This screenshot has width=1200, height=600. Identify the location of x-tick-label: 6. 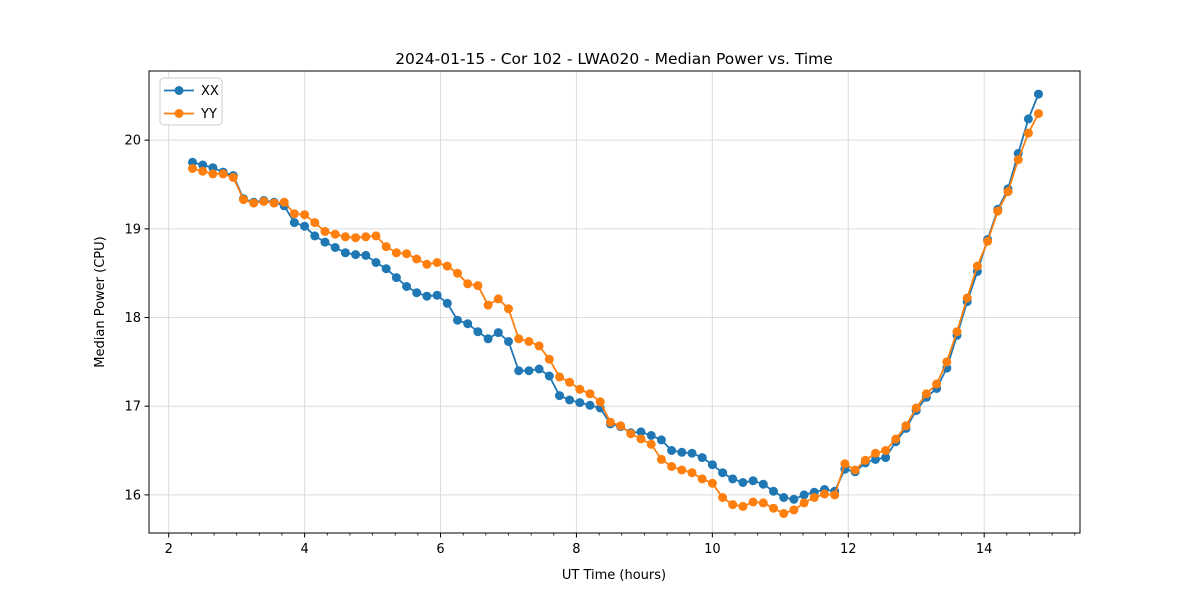
(440, 549).